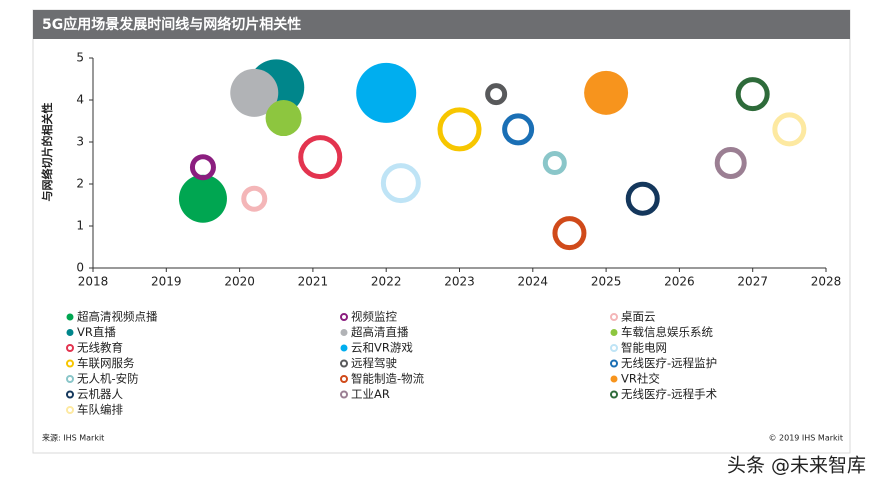  I want to click on legend-label: 智能制造-物流, so click(388, 379).